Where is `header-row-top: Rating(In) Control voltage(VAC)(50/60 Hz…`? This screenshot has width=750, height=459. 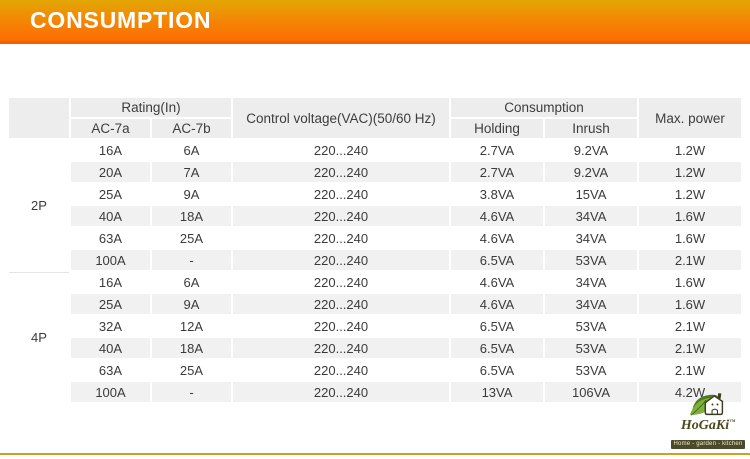 header-row-top: Rating(In) Control voltage(VAC)(50/60 Hz… is located at coordinates (375, 118).